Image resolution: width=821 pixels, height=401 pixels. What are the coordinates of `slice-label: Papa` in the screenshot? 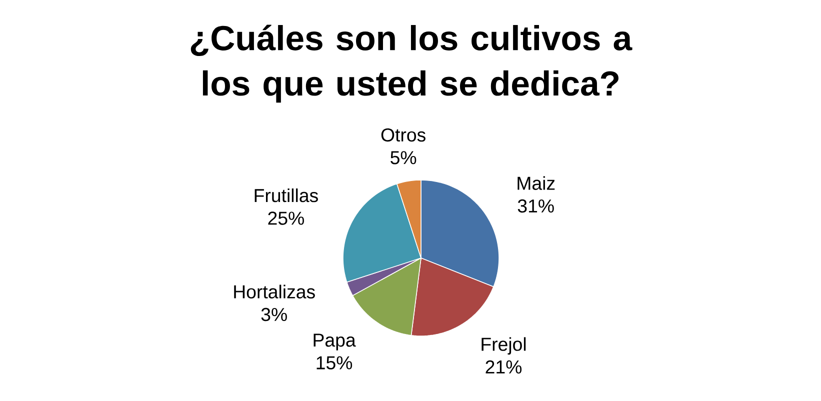 It's located at (335, 342).